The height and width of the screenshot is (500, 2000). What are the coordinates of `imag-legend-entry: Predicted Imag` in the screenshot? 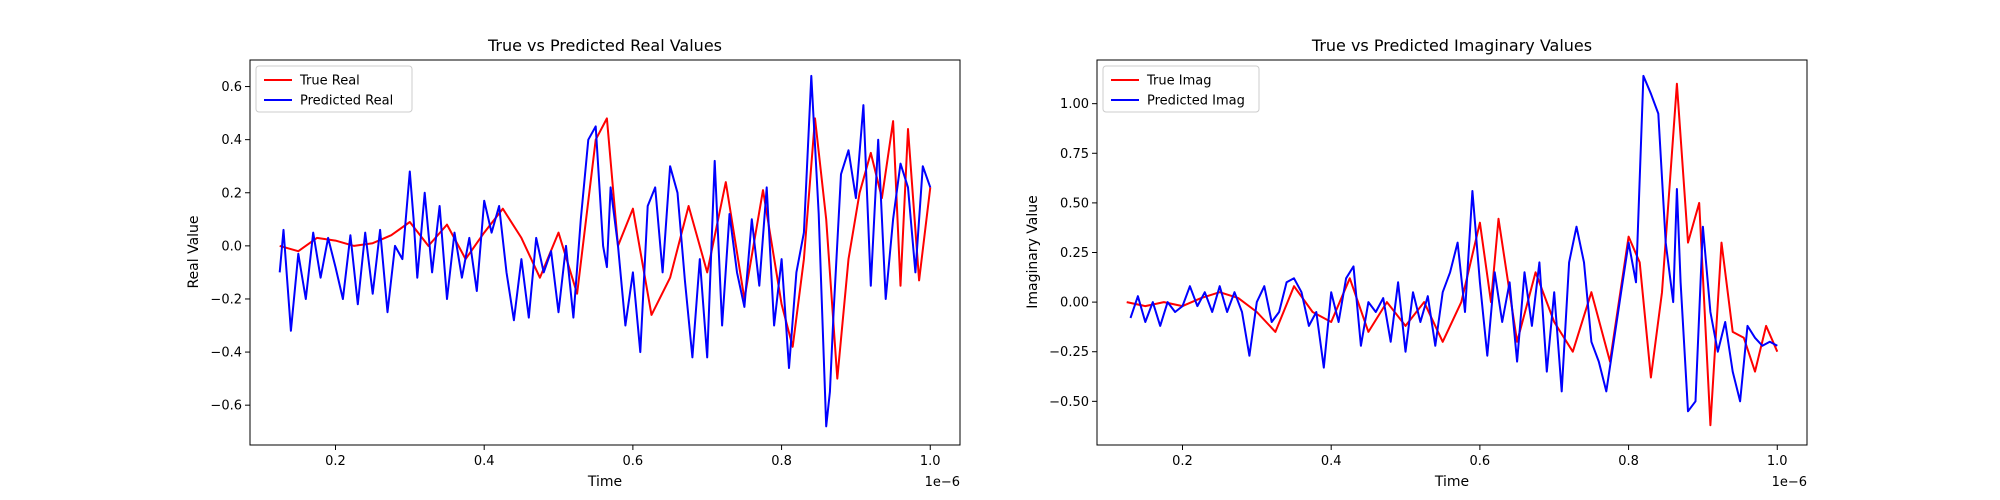 It's located at (1196, 101).